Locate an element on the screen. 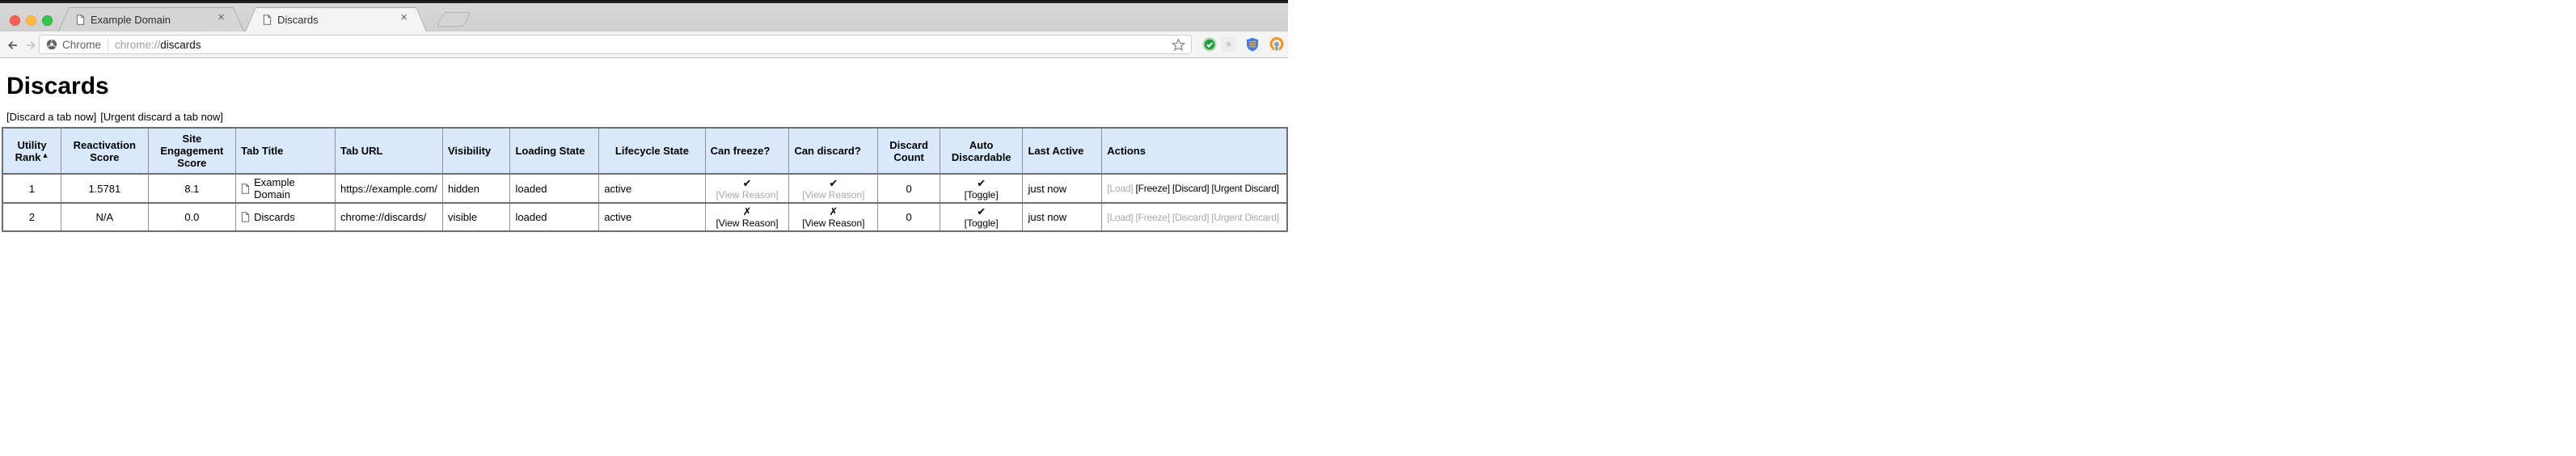 This screenshot has height=456, width=2576. shield-sliders-icon is located at coordinates (1252, 44).